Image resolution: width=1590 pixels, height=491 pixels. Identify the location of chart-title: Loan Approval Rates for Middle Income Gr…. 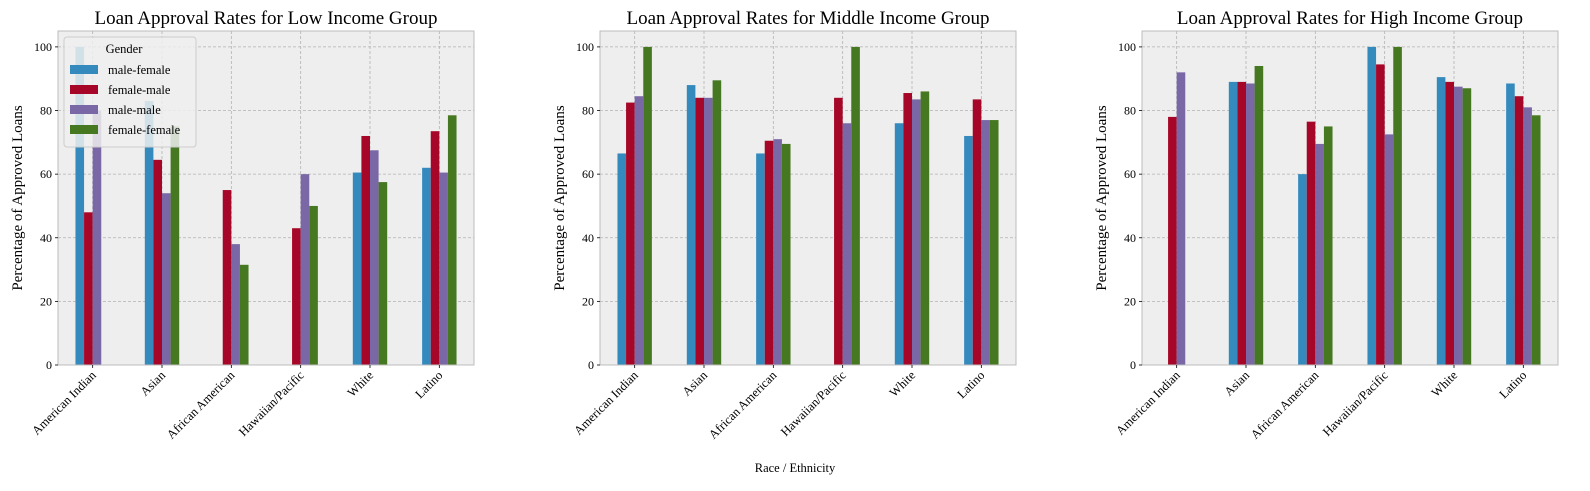
(807, 18).